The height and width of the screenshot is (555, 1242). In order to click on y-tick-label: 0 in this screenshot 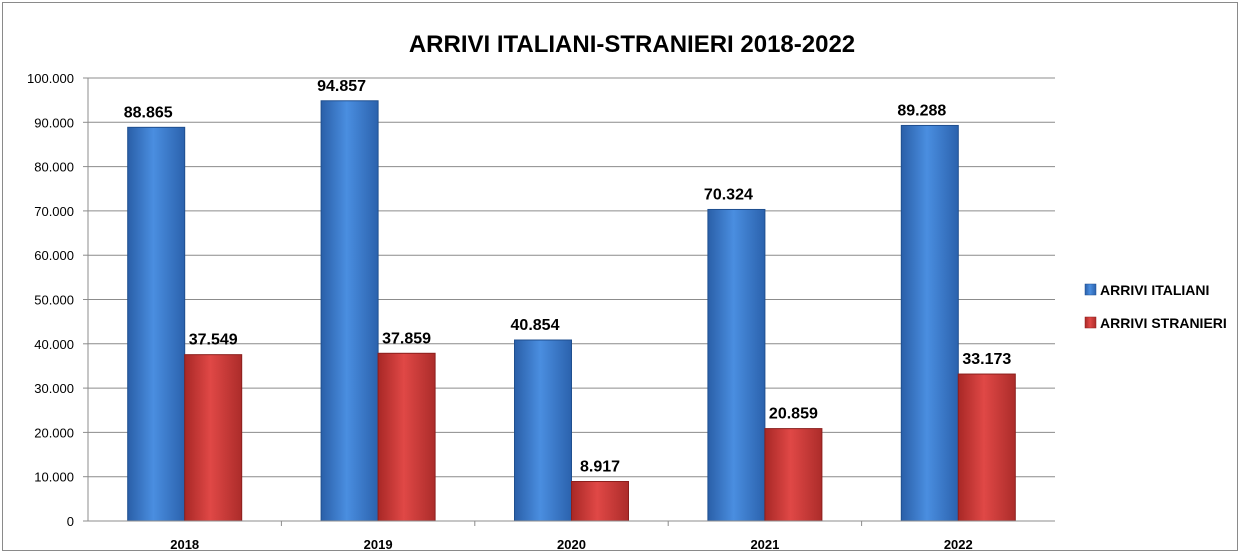, I will do `click(70, 521)`.